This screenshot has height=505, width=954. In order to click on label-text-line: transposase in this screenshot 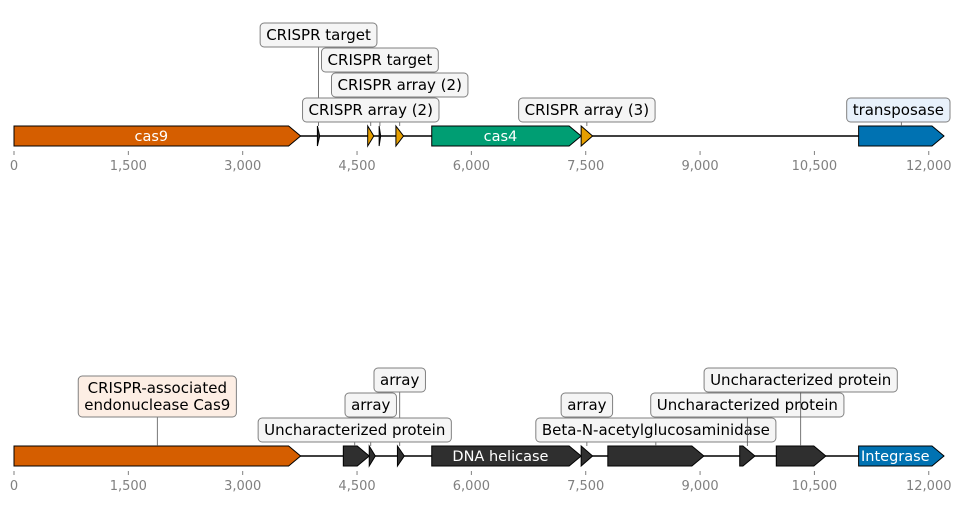, I will do `click(898, 110)`.